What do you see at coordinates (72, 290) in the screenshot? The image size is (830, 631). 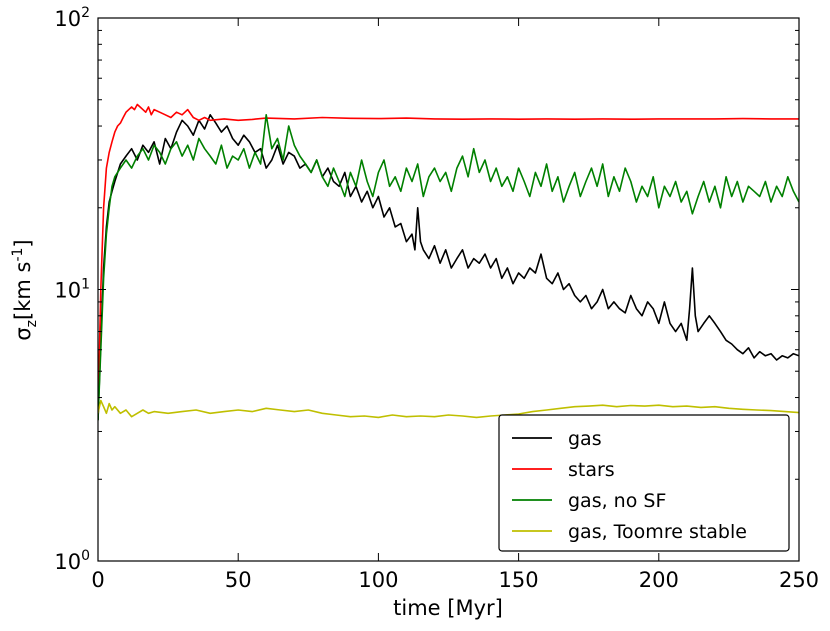 I see `y-tick-label-1: 10¹` at bounding box center [72, 290].